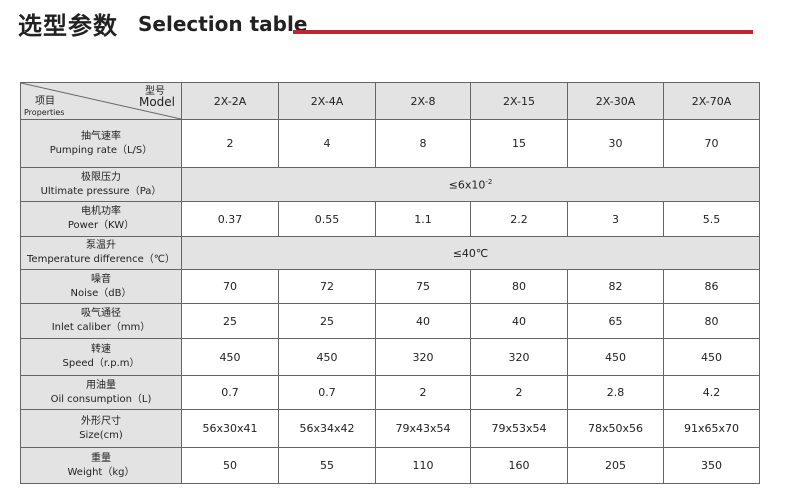 The height and width of the screenshot is (497, 787). Describe the element at coordinates (101, 286) in the screenshot. I see `row-label: 噪音 Noise（dB）` at that location.